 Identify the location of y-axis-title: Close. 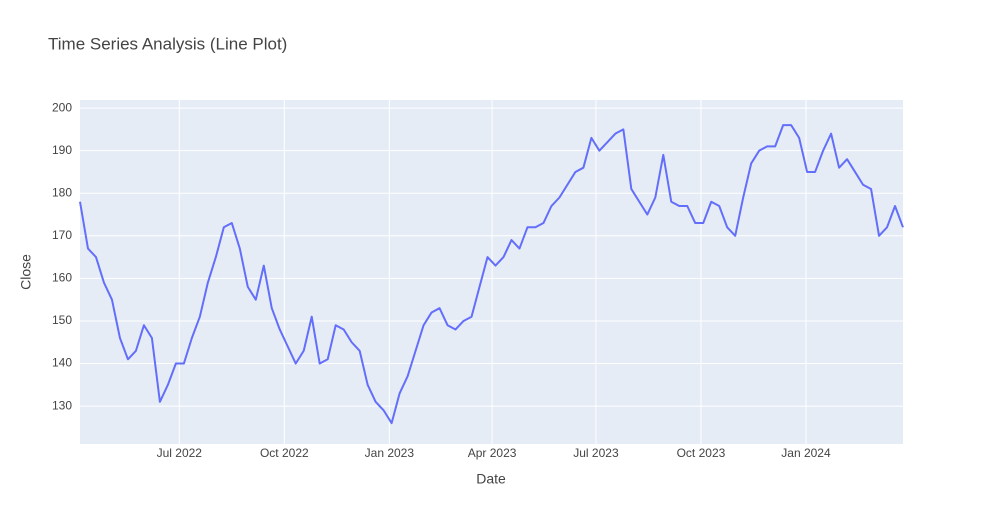
(26, 272).